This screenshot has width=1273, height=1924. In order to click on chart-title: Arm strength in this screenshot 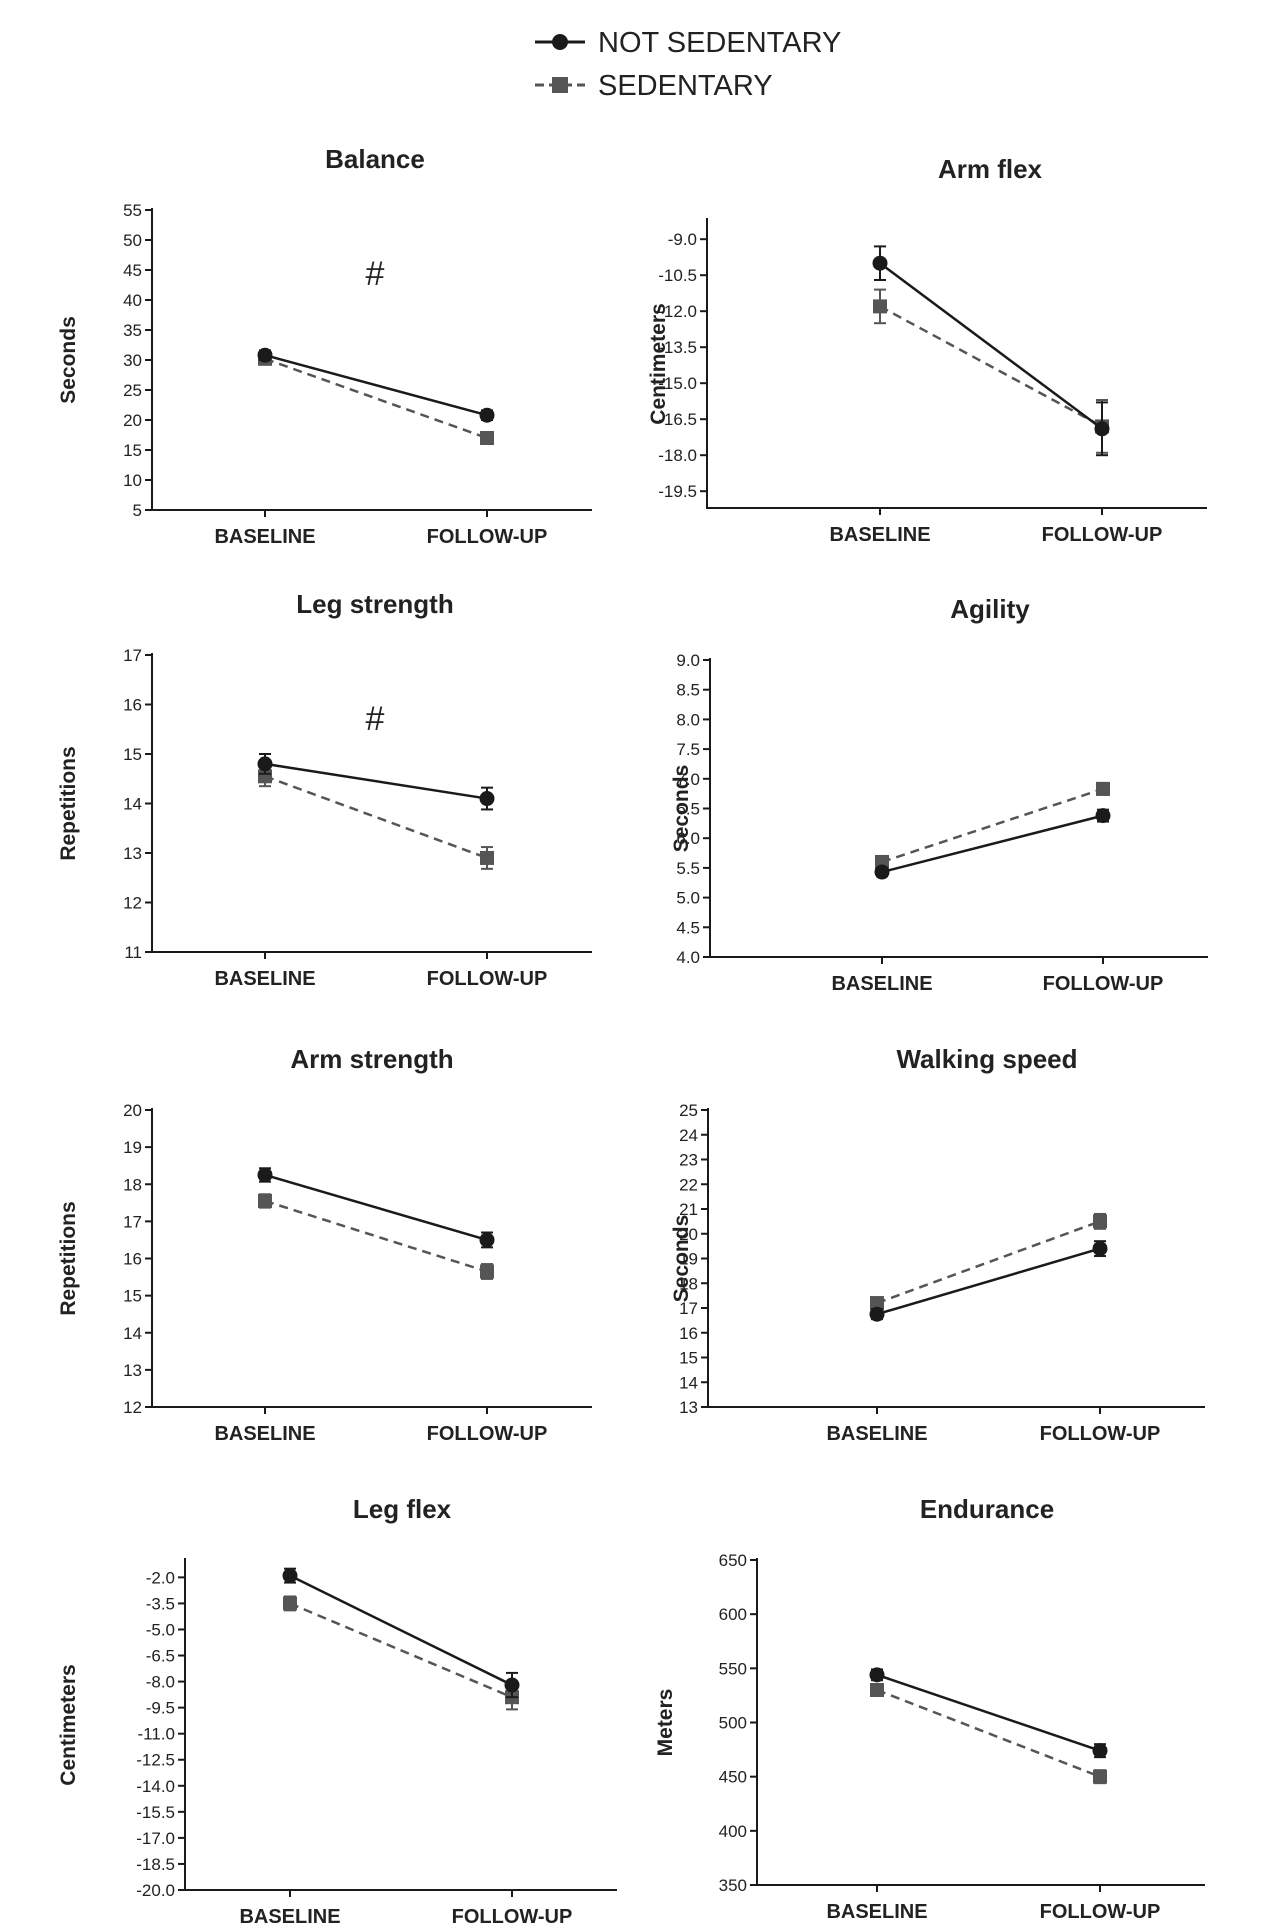, I will do `click(371, 1059)`.